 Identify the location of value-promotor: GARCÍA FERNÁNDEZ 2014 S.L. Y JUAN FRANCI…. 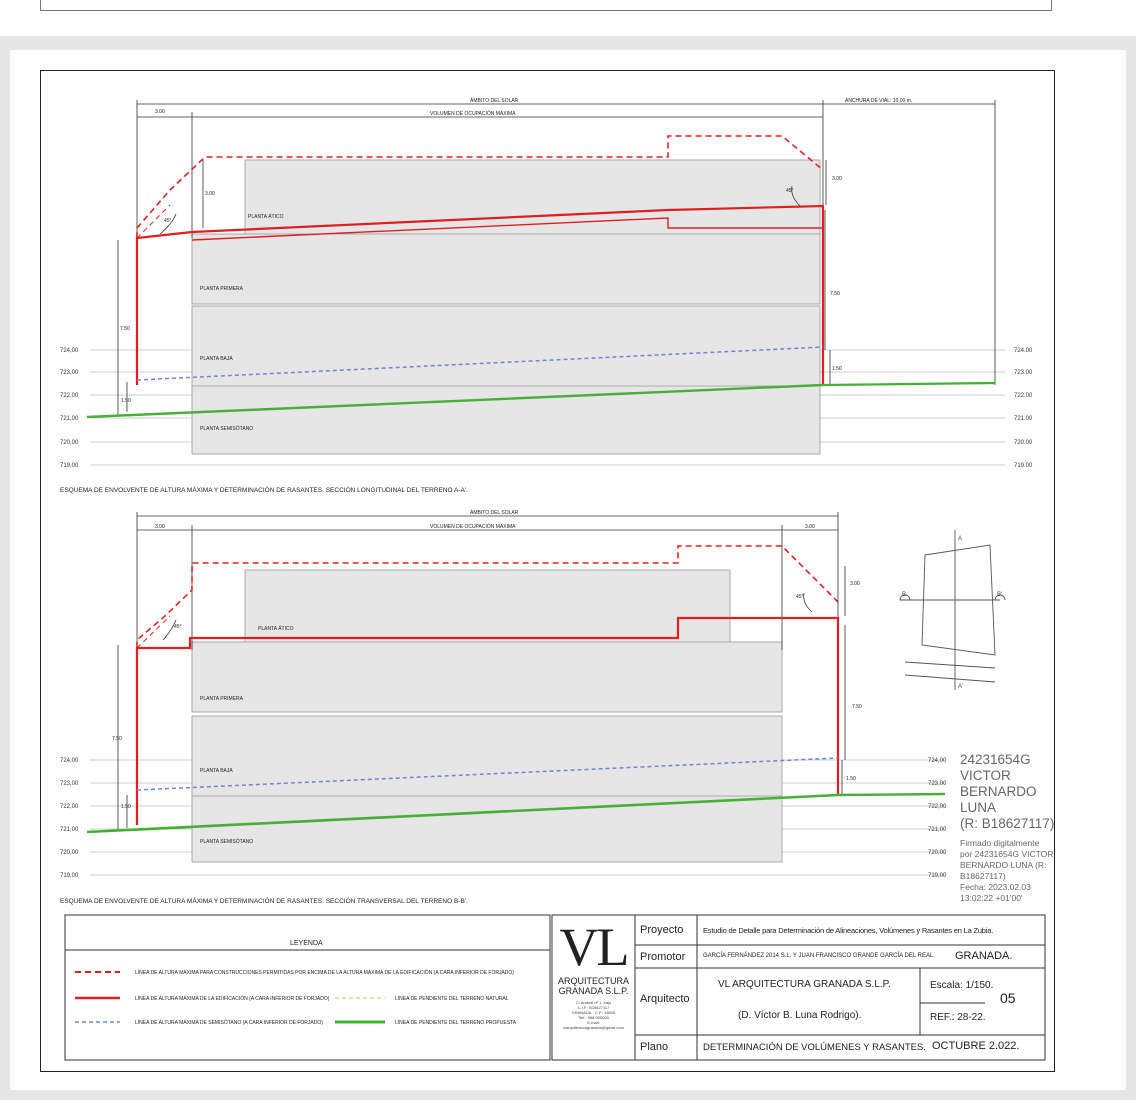
(818, 956).